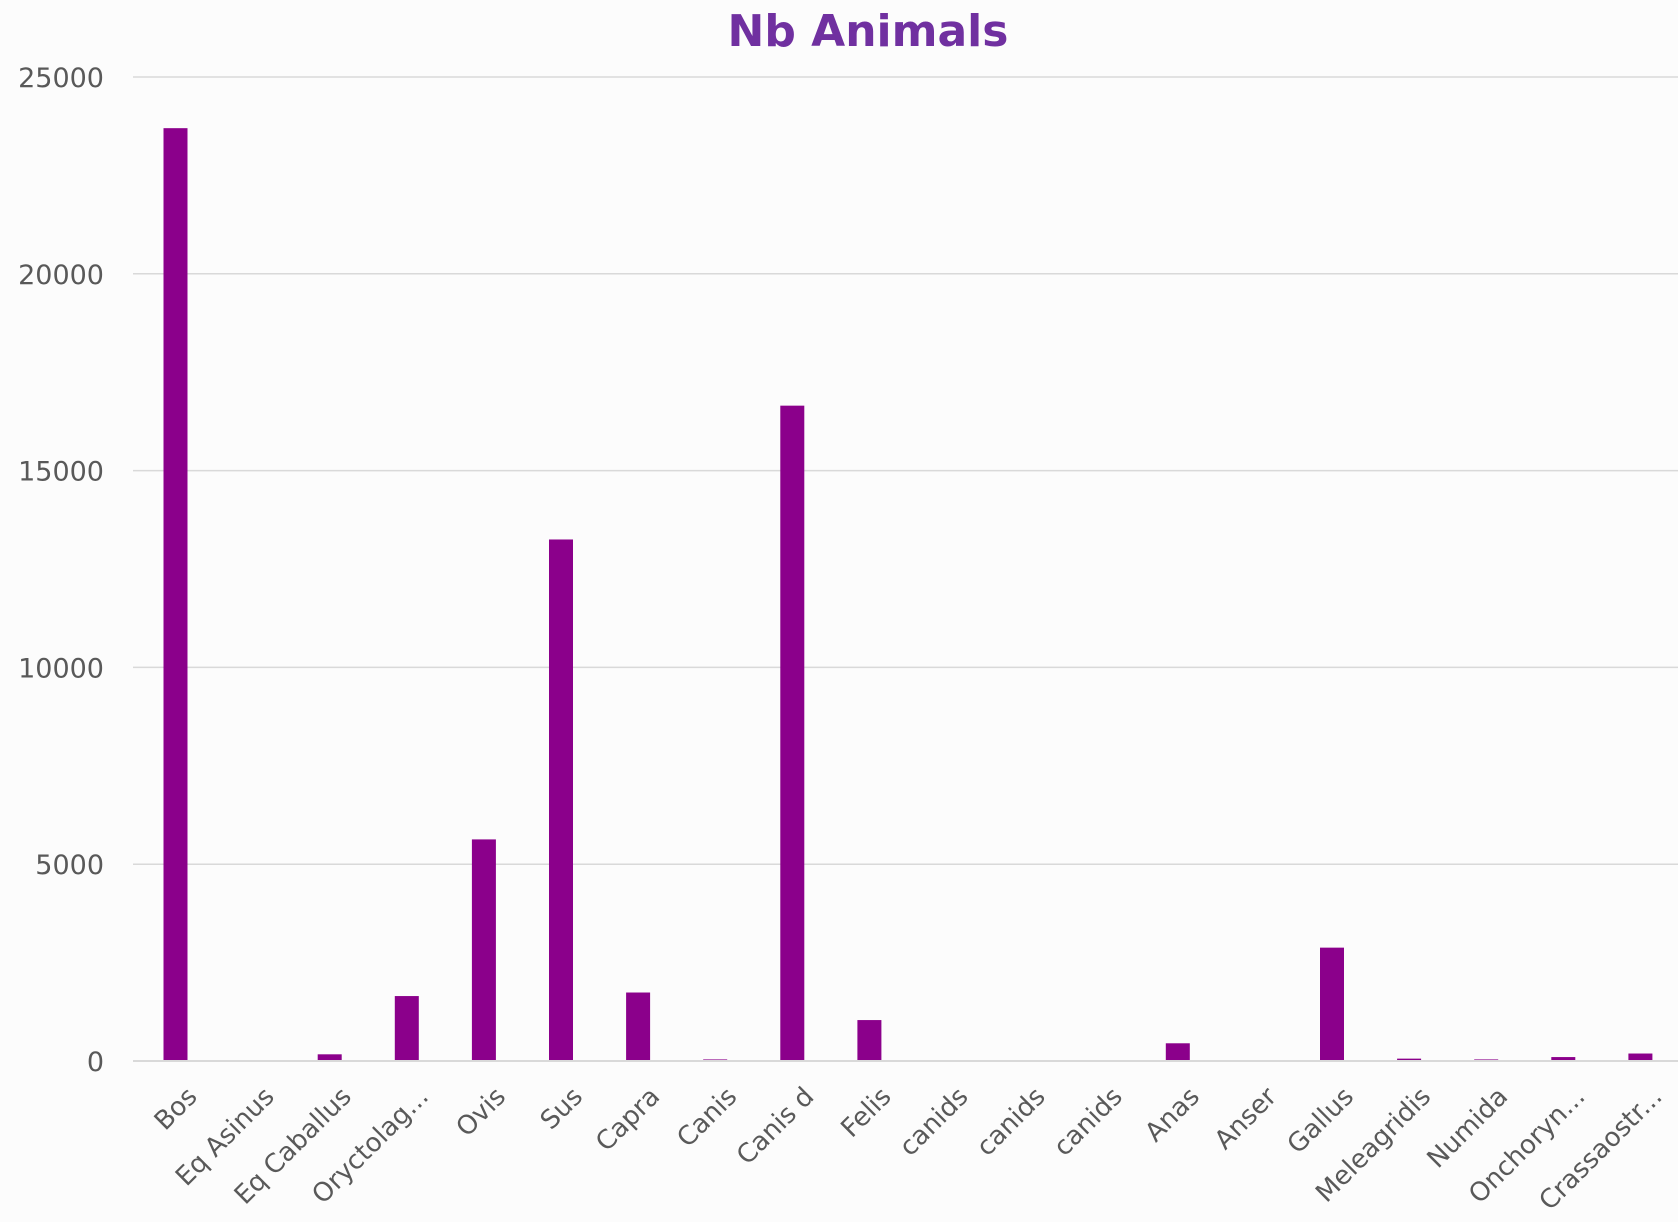 The image size is (1678, 1222). What do you see at coordinates (61, 275) in the screenshot?
I see `y-tick-label: 20000` at bounding box center [61, 275].